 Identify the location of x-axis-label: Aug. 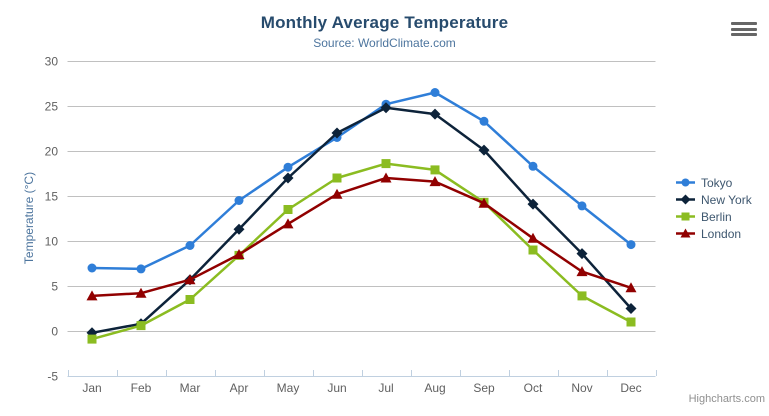
(434, 388).